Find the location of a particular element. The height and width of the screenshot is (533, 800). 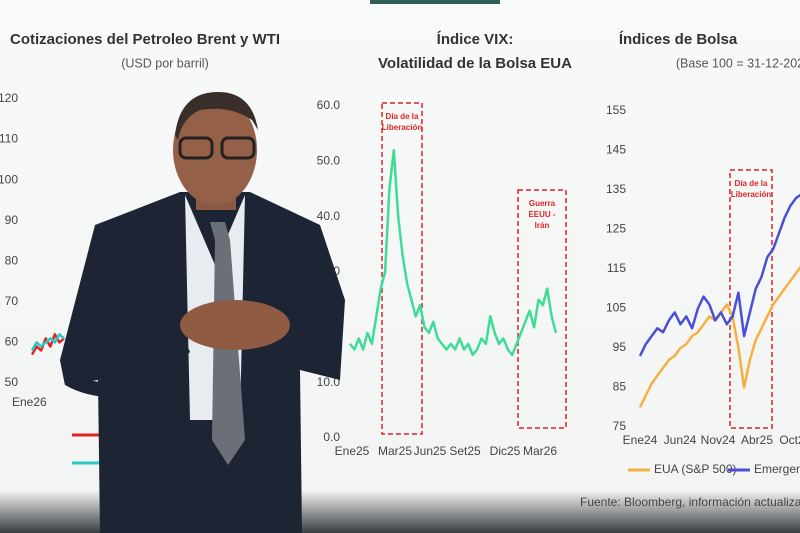

x-tick-label: Nov24 is located at coordinates (718, 440).